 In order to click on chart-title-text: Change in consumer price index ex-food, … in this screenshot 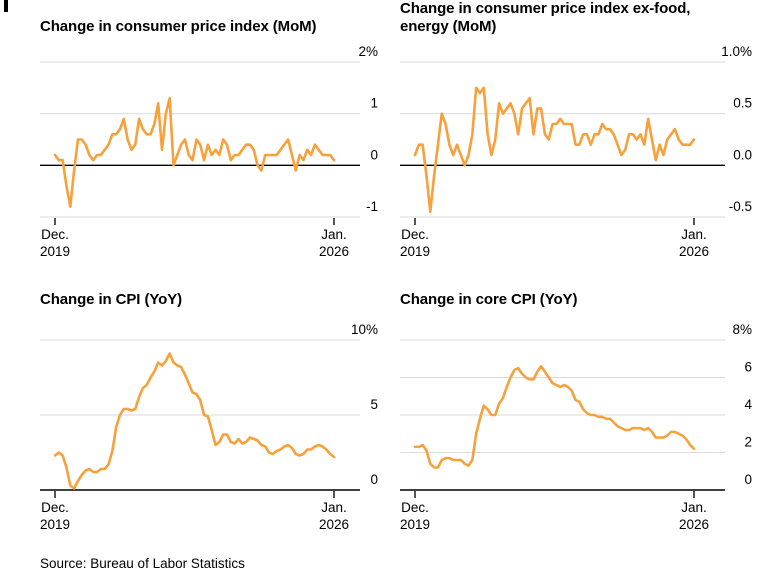, I will do `click(545, 17)`.